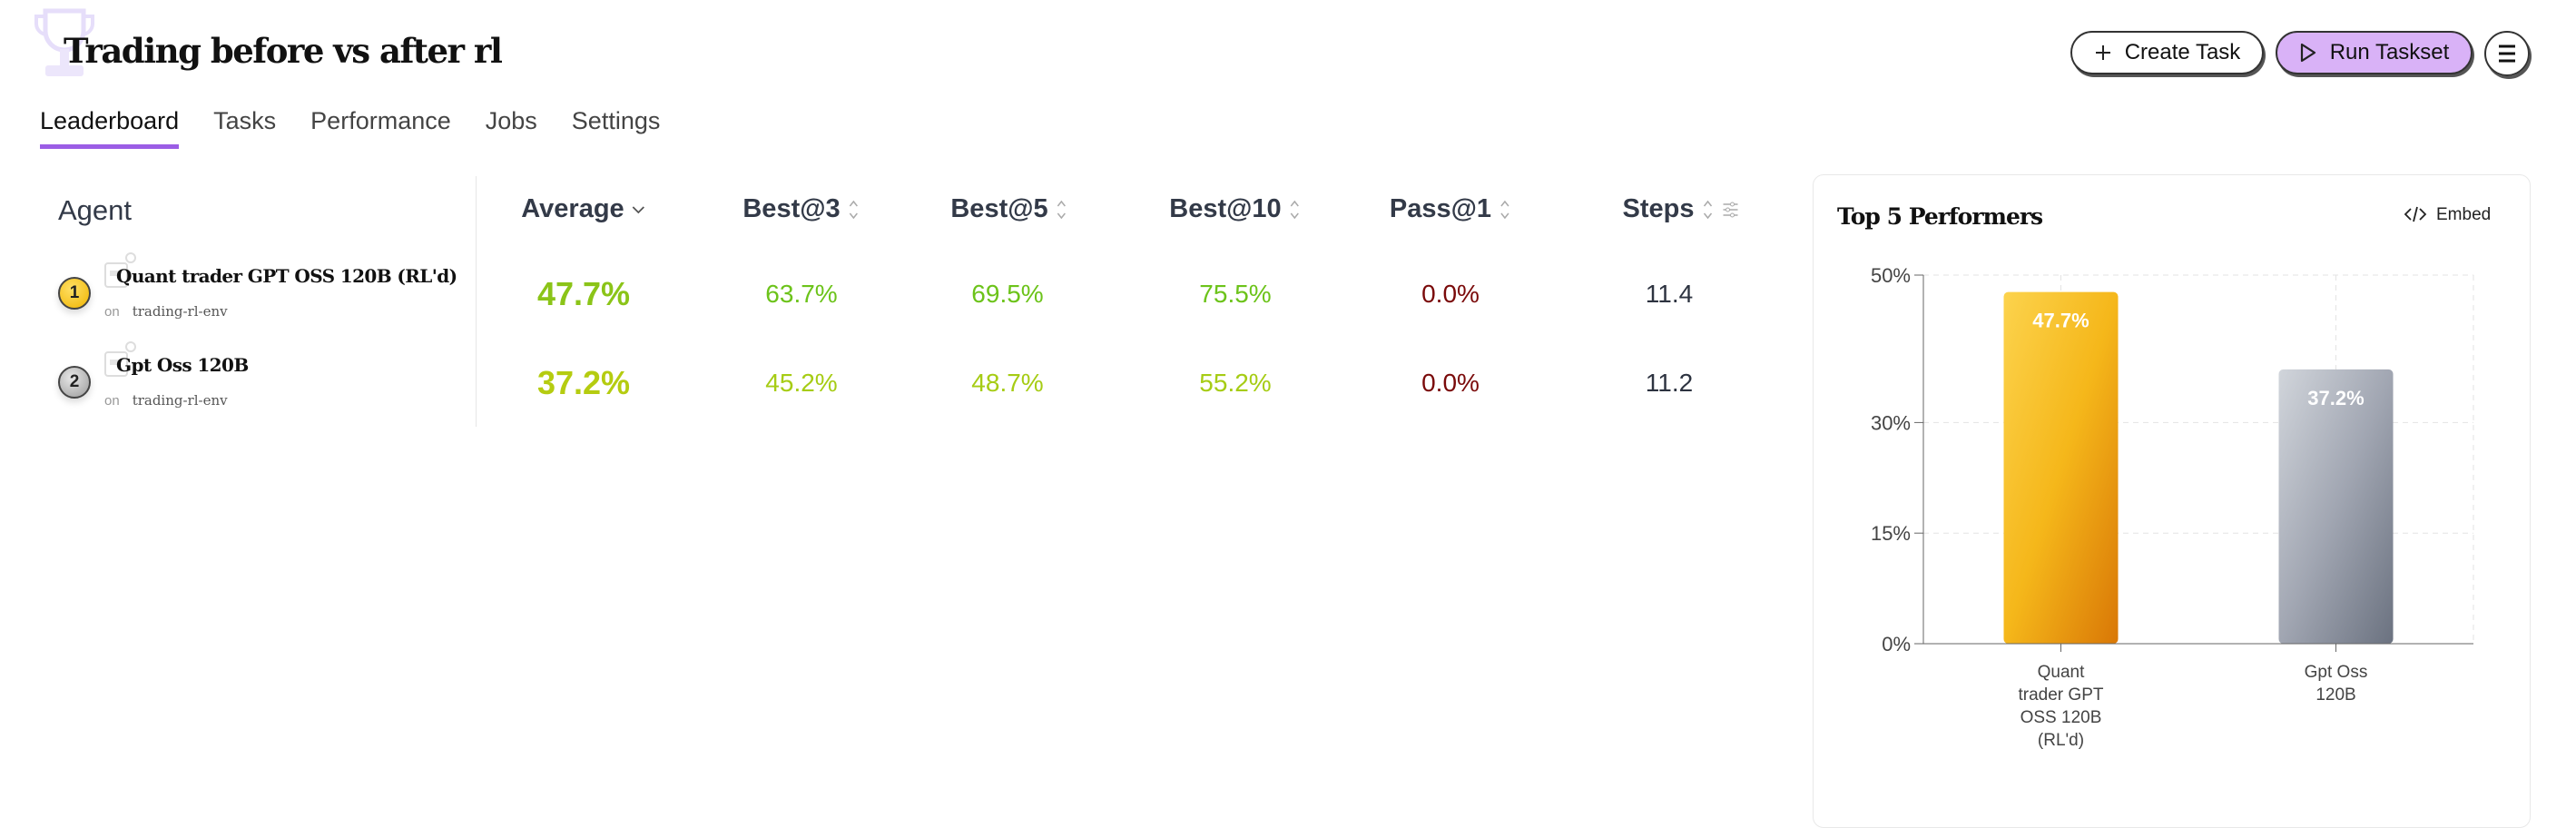 This screenshot has width=2576, height=828. I want to click on column-header-best5: Best@5, so click(1008, 209).